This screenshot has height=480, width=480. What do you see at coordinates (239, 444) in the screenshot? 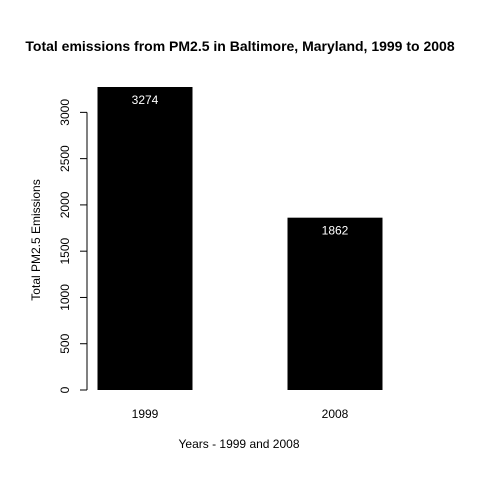
I see `x-axis-label: Years - 1999 and 2008` at bounding box center [239, 444].